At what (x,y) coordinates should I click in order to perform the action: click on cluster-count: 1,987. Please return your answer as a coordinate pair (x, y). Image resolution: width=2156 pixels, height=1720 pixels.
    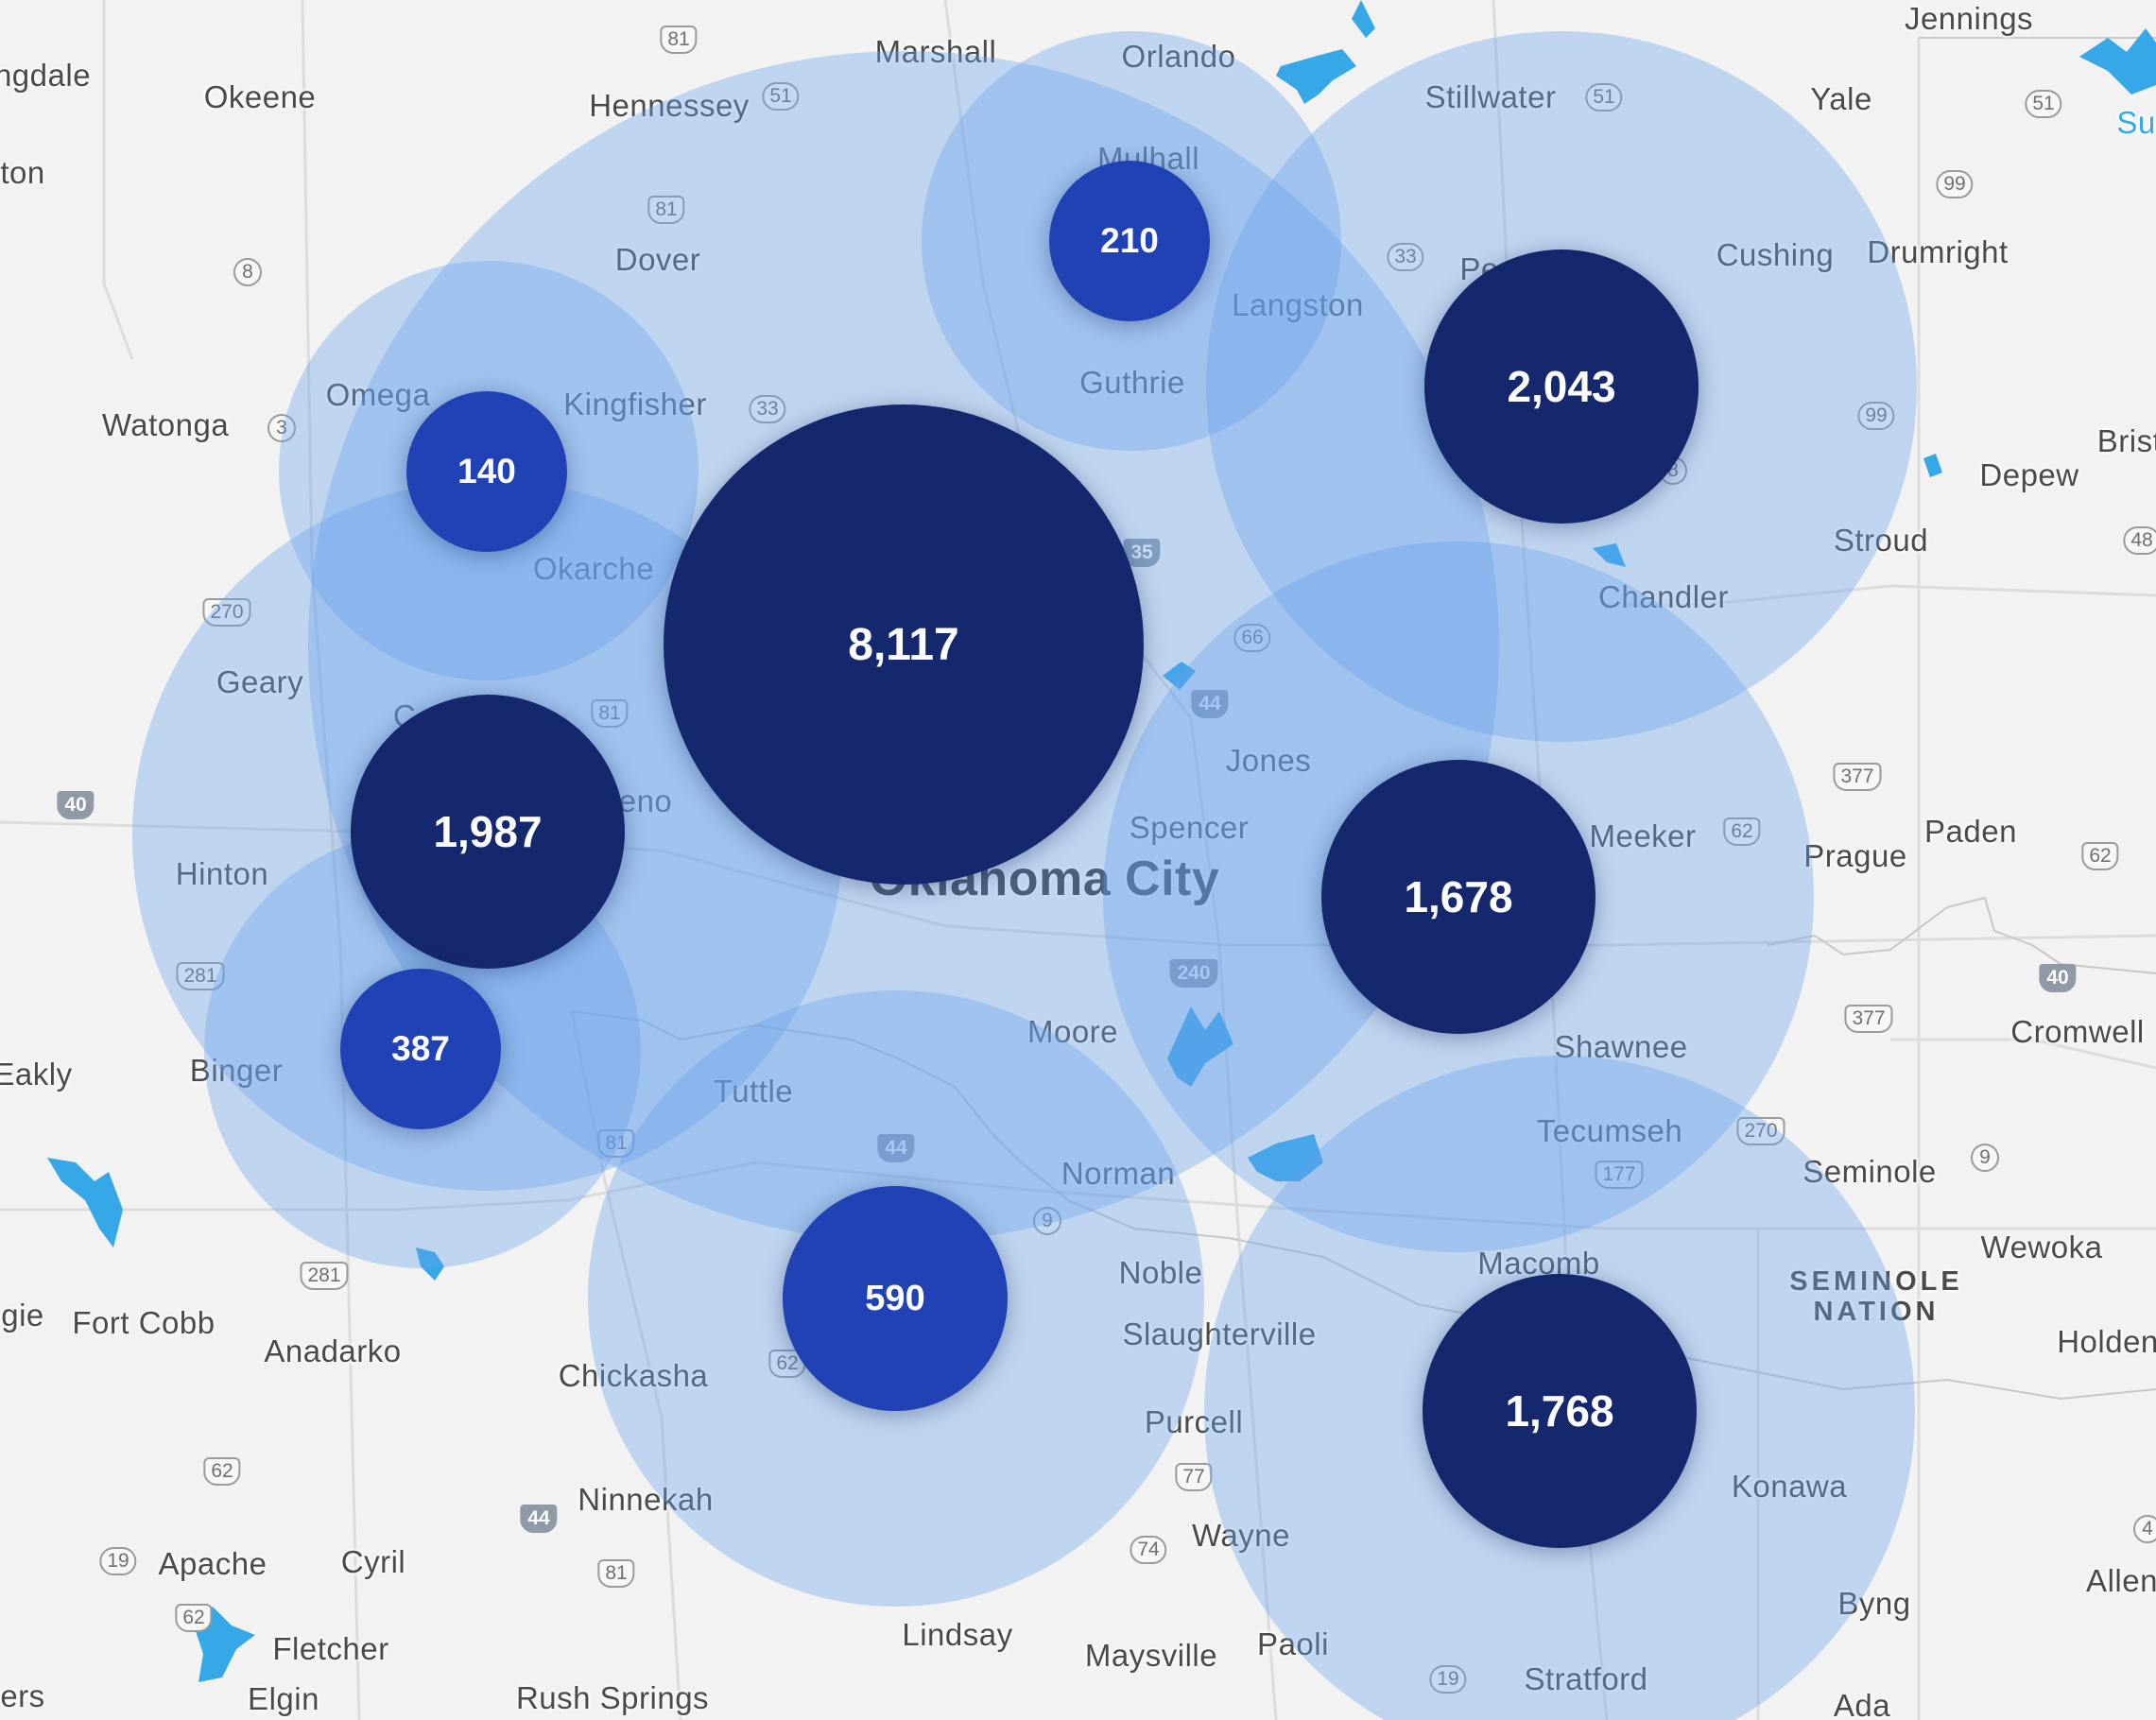
    Looking at the image, I should click on (488, 832).